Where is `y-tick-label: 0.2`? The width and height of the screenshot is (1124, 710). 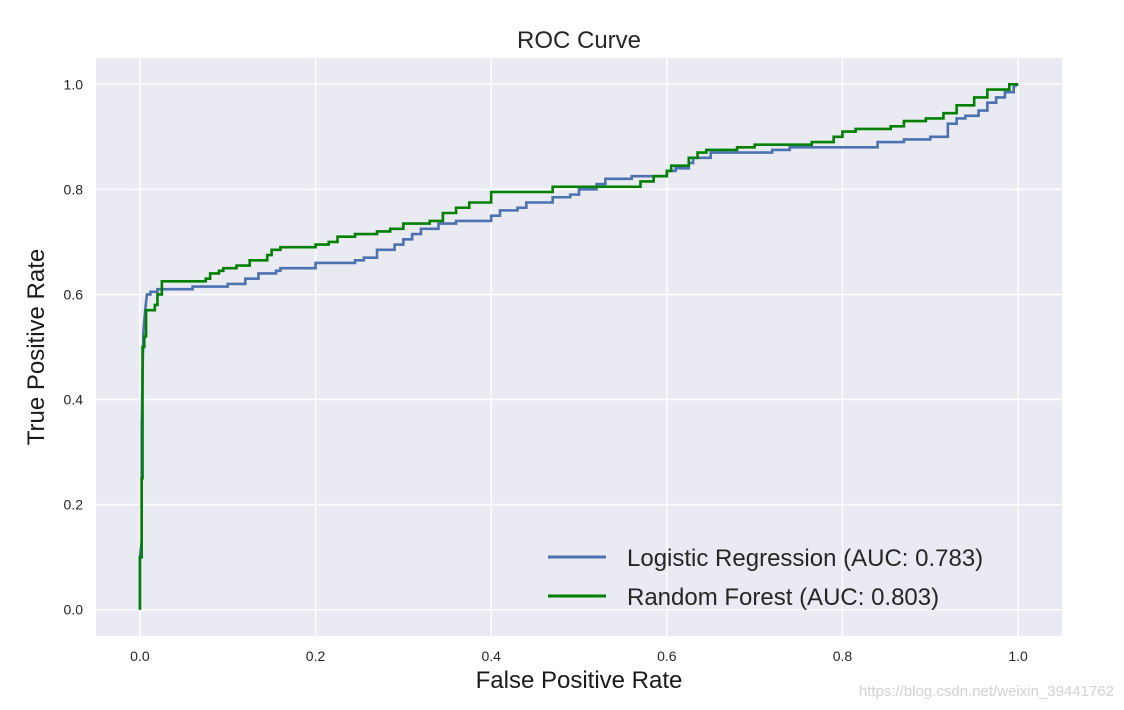 y-tick-label: 0.2 is located at coordinates (74, 505).